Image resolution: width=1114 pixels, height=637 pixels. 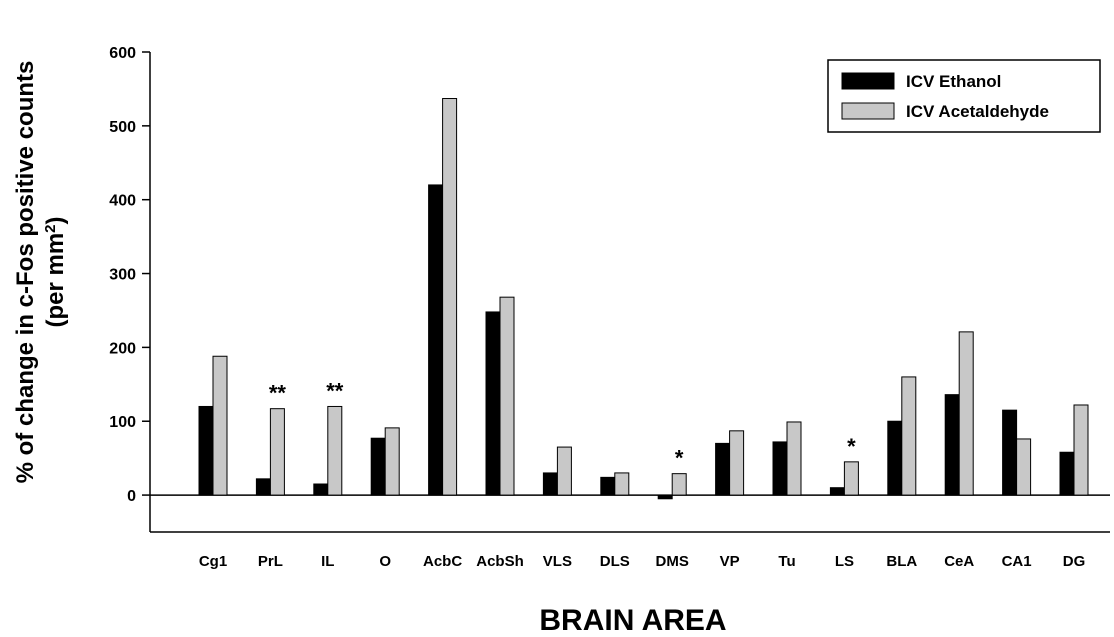 What do you see at coordinates (450, 297) in the screenshot?
I see `bar-acetaldehyde-acbc` at bounding box center [450, 297].